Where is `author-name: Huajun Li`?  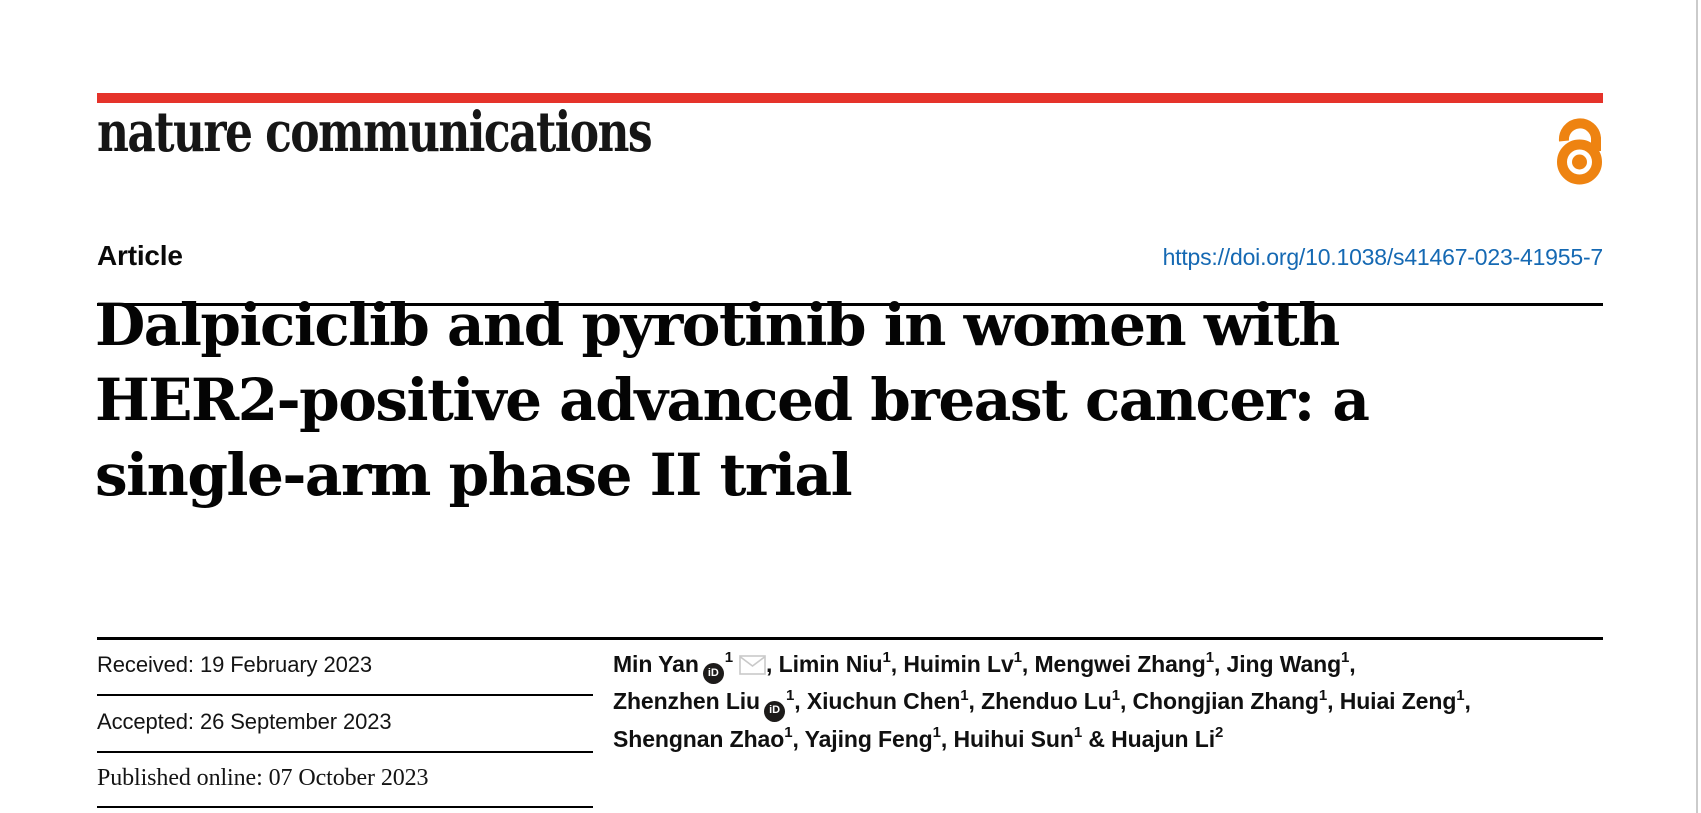
author-name: Huajun Li is located at coordinates (1163, 738).